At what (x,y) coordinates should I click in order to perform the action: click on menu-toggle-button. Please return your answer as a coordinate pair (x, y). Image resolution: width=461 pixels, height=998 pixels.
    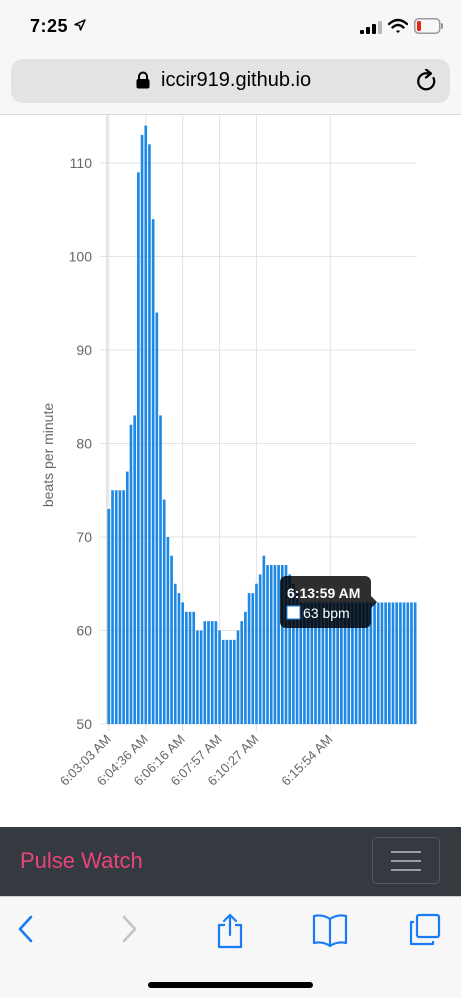
    Looking at the image, I should click on (406, 860).